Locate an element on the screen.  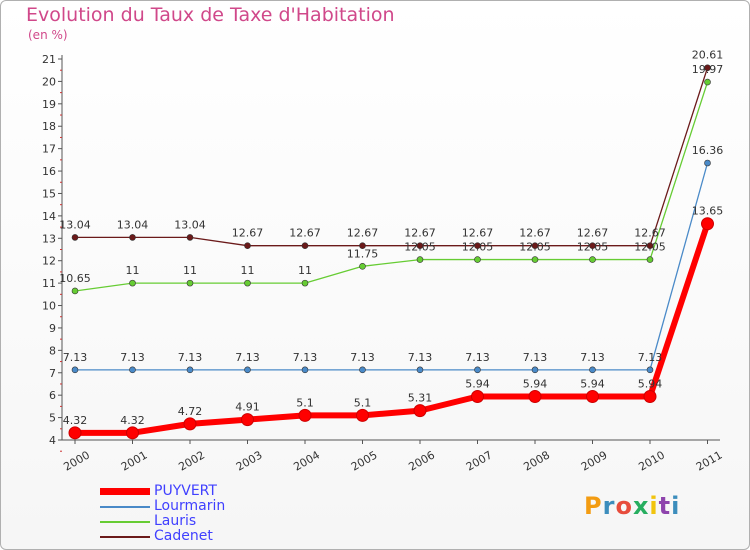
legend-label: Cadenet is located at coordinates (183, 536).